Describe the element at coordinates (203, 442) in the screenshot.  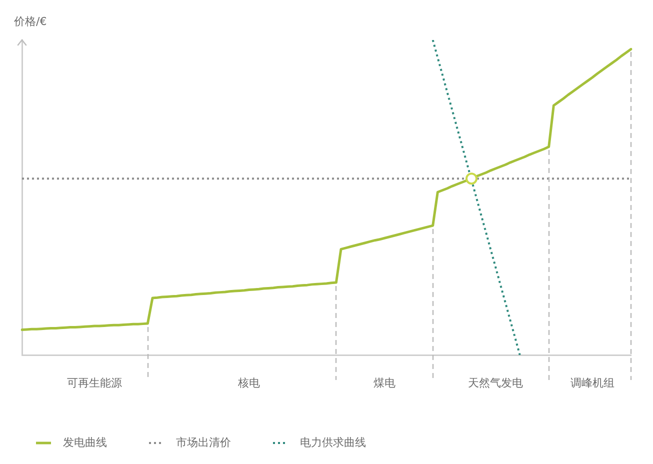
I see `legend-label: 市场出清价` at that location.